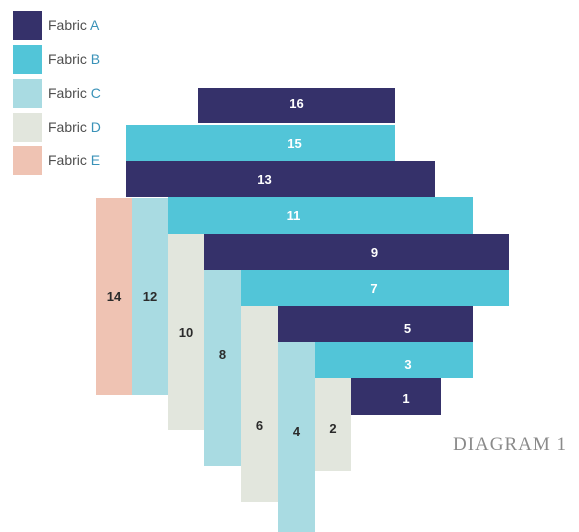 The height and width of the screenshot is (532, 579). I want to click on strip-label: 4, so click(296, 431).